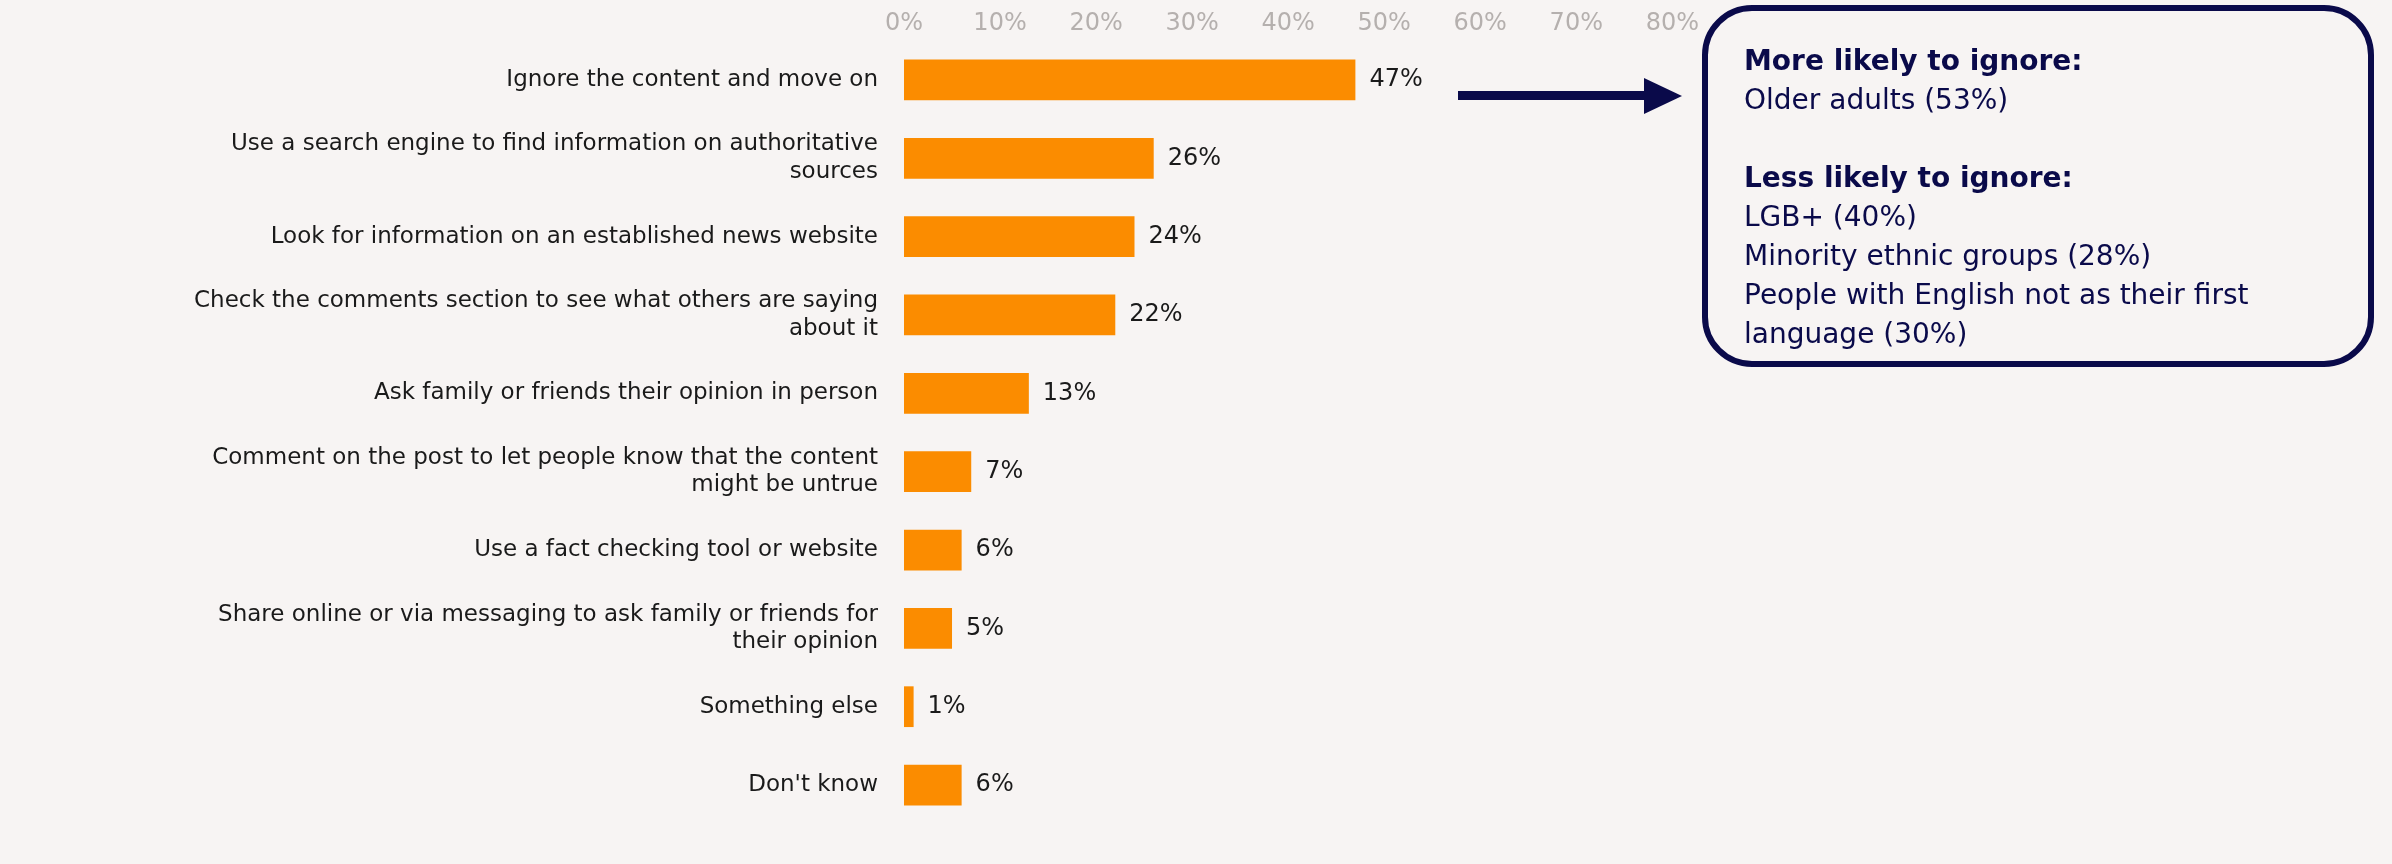 The image size is (2392, 864). I want to click on y-tick-label: Check the comments section to see what others are saying about it, so click(536, 313).